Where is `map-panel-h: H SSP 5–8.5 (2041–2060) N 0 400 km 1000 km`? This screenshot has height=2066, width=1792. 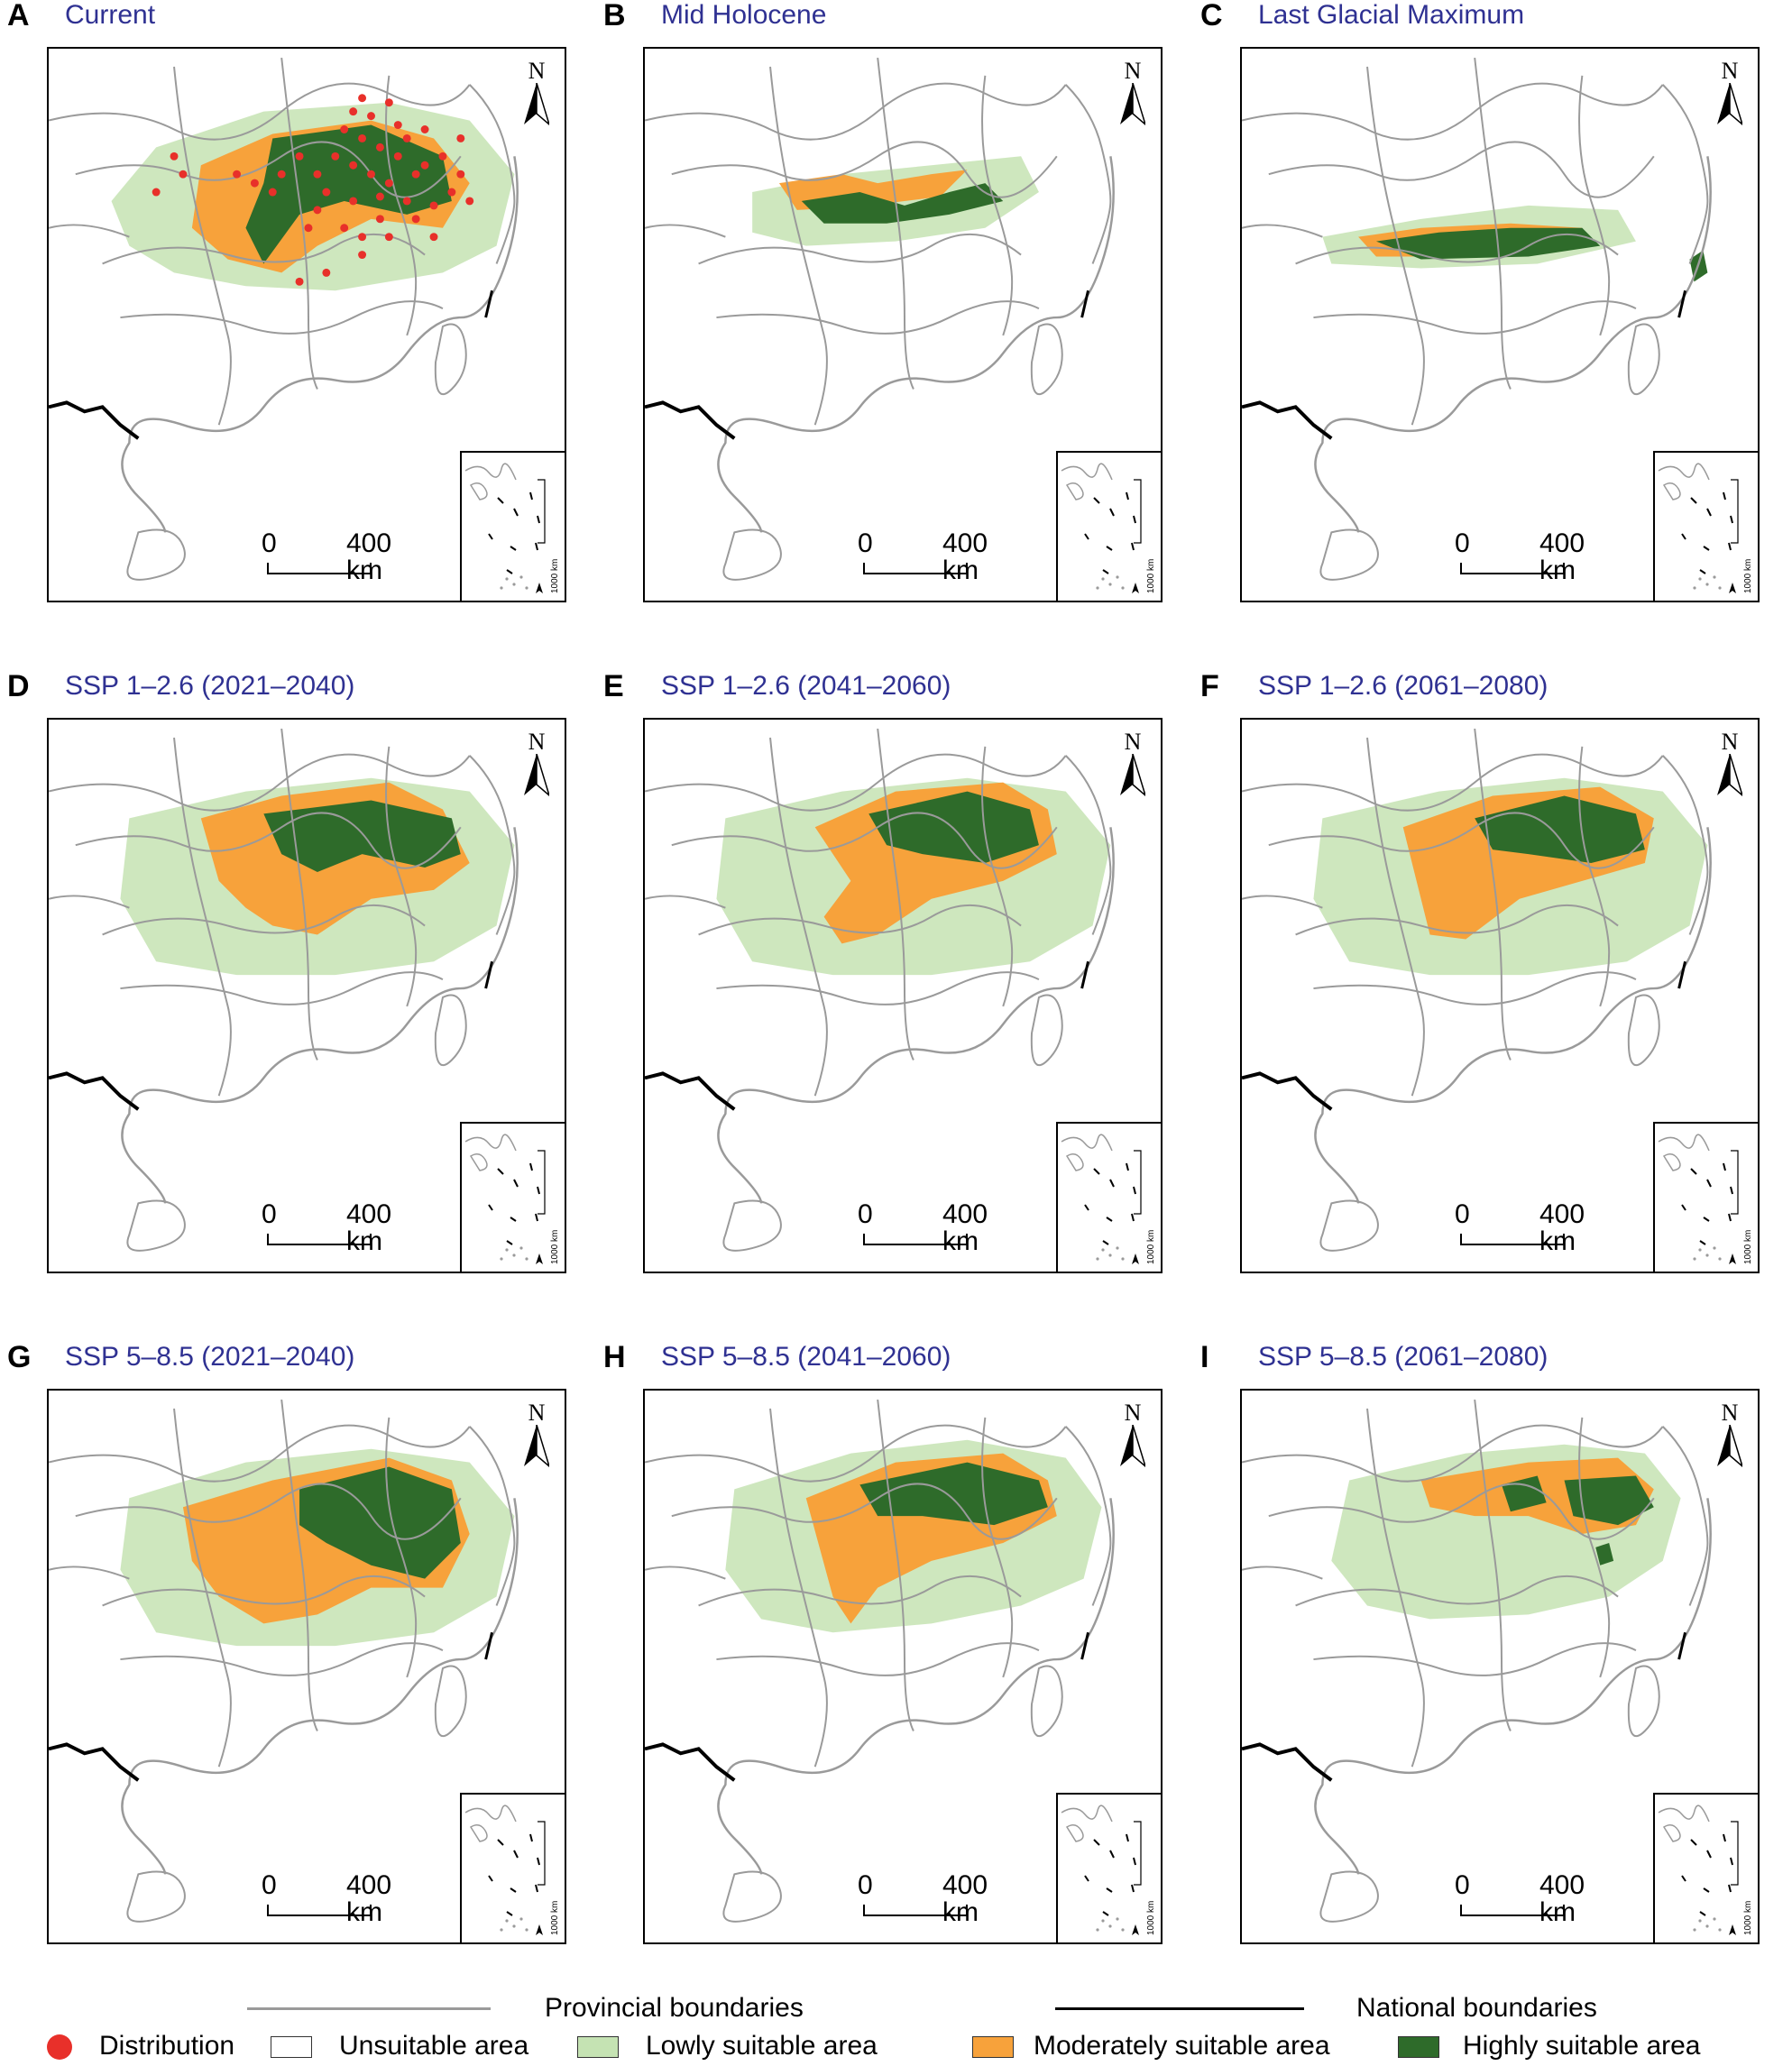 map-panel-h: H SSP 5–8.5 (2041–2060) N 0 400 km 1000 km is located at coordinates (883, 1658).